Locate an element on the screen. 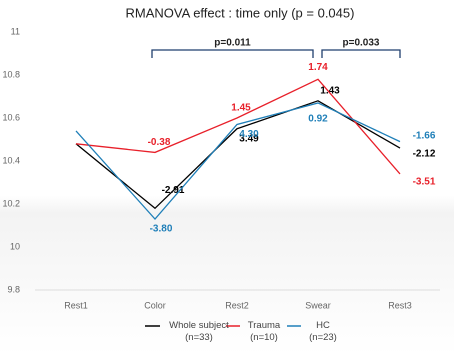 Image resolution: width=454 pixels, height=355 pixels. legend-label: Whole subject (n=33) is located at coordinates (199, 331).